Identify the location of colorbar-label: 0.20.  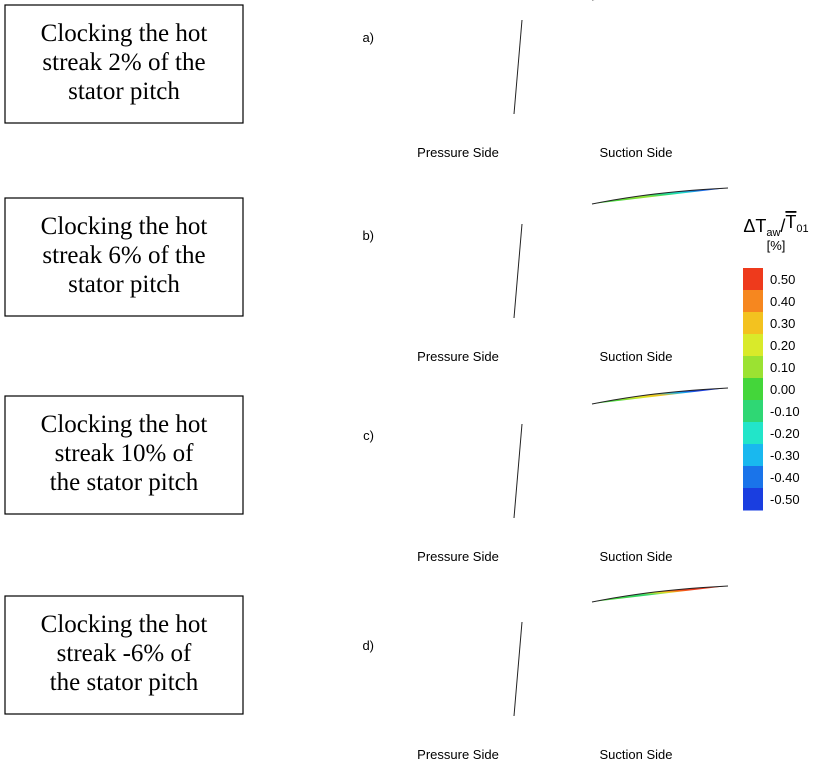
(782, 345).